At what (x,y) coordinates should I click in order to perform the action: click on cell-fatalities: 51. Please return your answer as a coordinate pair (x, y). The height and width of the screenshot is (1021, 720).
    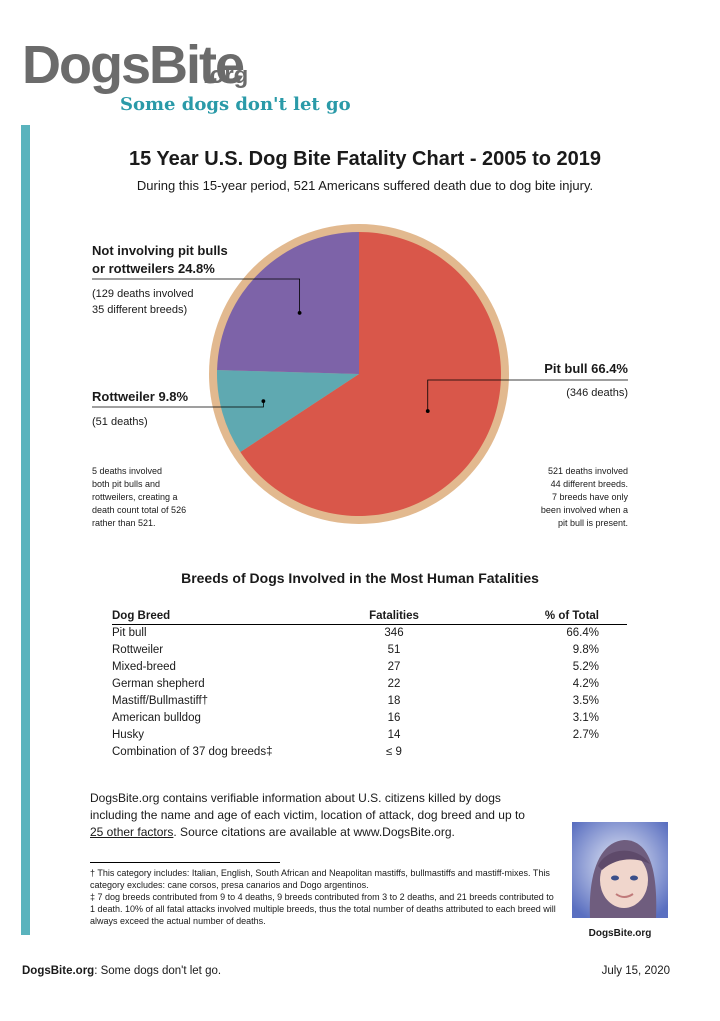
    Looking at the image, I should click on (394, 650).